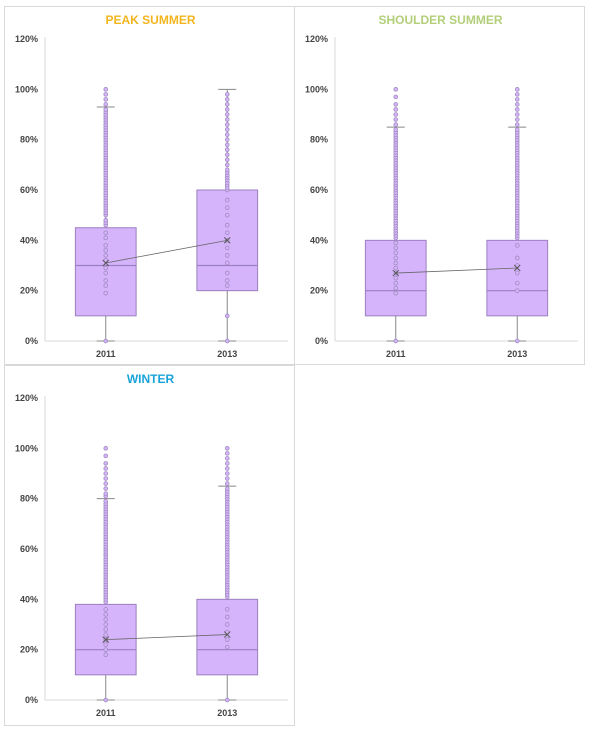 The height and width of the screenshot is (733, 593). I want to click on box-2011, so click(105, 272).